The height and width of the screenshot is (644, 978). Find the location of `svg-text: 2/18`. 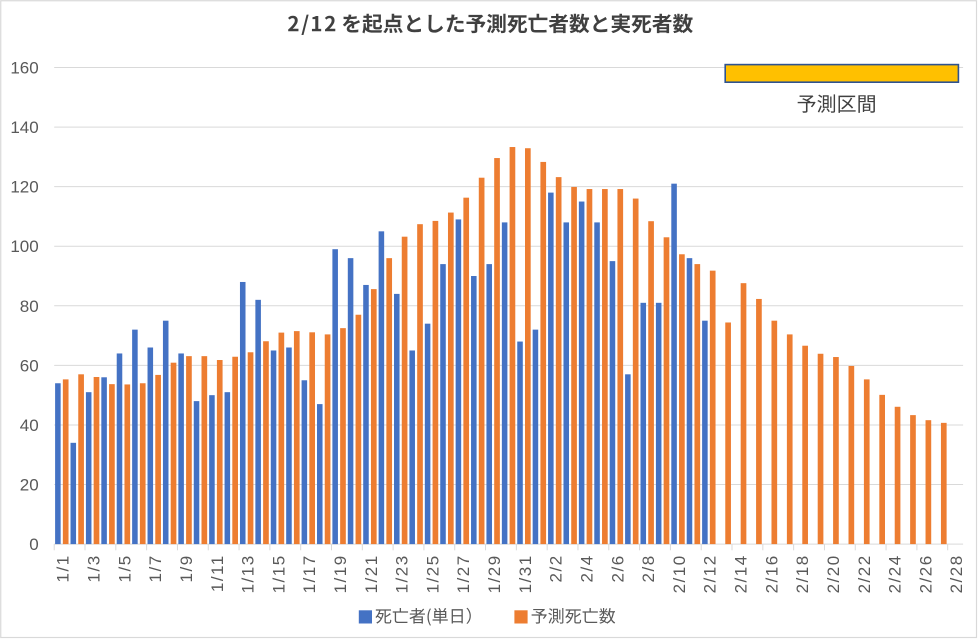

svg-text: 2/18 is located at coordinates (802, 573).